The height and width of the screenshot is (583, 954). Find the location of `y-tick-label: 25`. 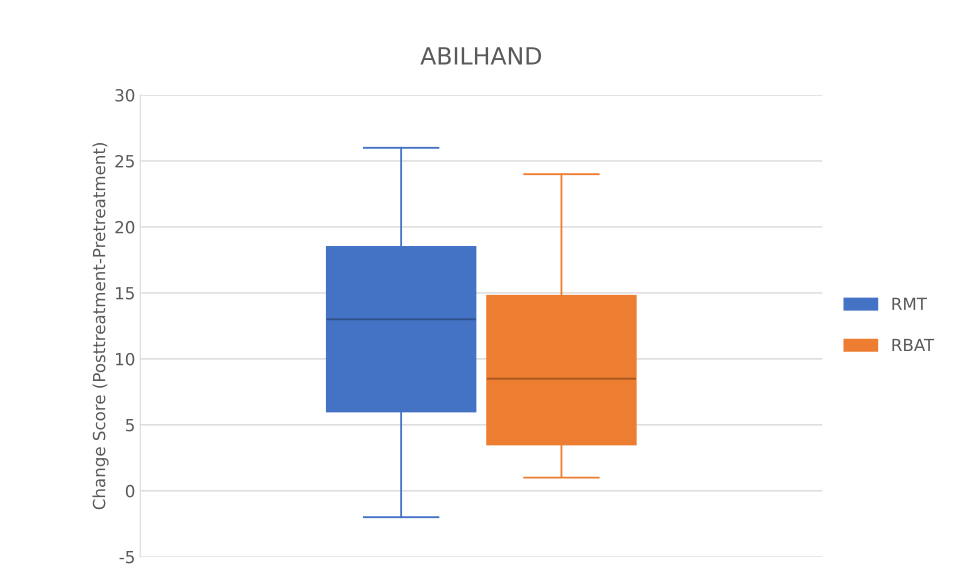

y-tick-label: 25 is located at coordinates (124, 161).